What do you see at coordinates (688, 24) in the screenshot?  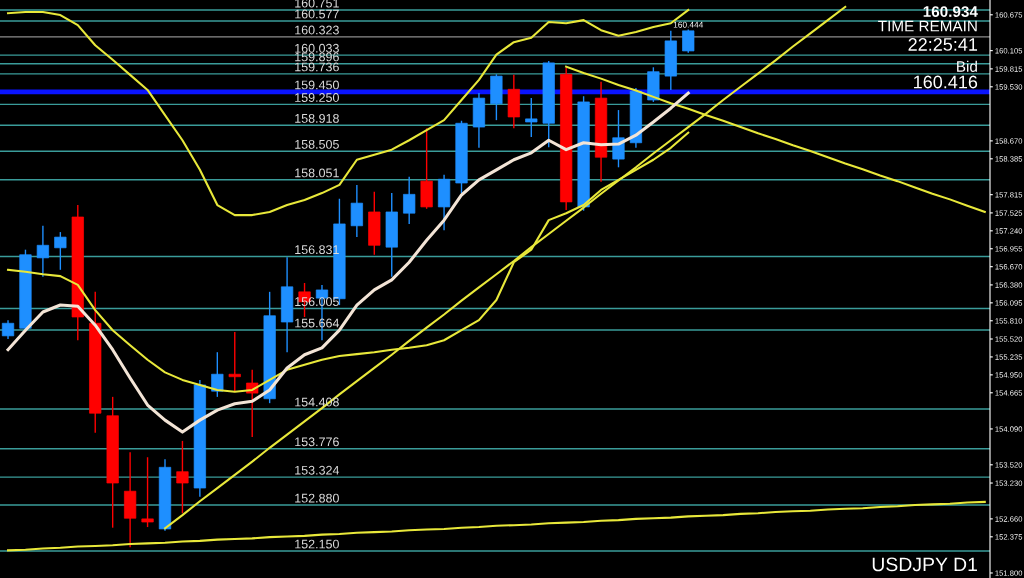 I see `annotation: 160.444` at bounding box center [688, 24].